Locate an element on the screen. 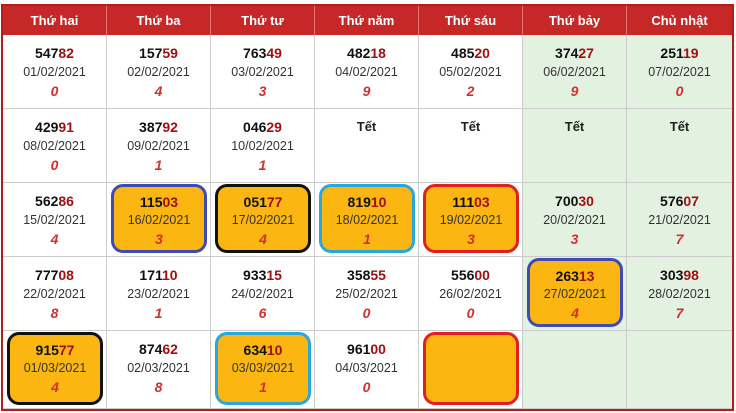  draw-date: 01/02/2021 is located at coordinates (54, 72).